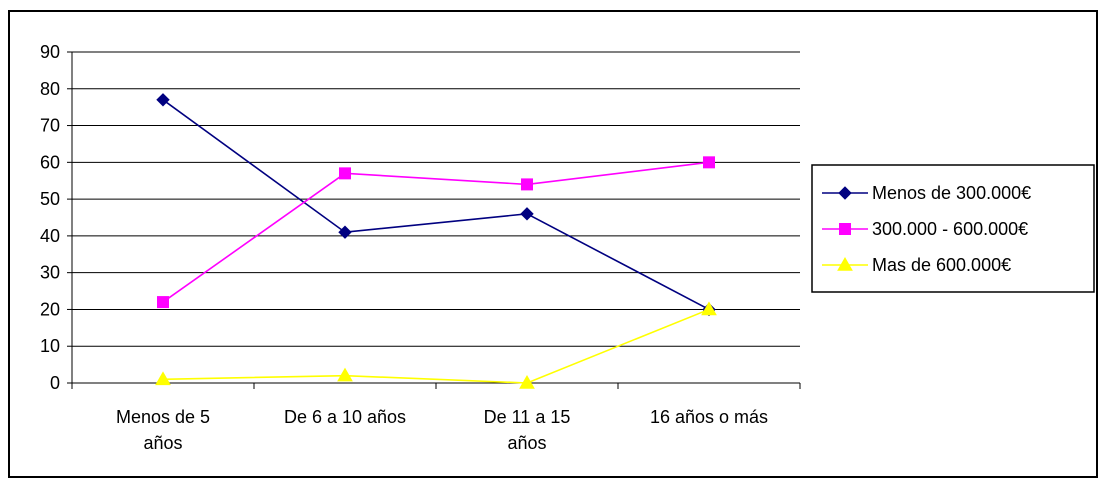 The width and height of the screenshot is (1107, 483). I want to click on legend-label: Menos de 300.000€, so click(951, 193).